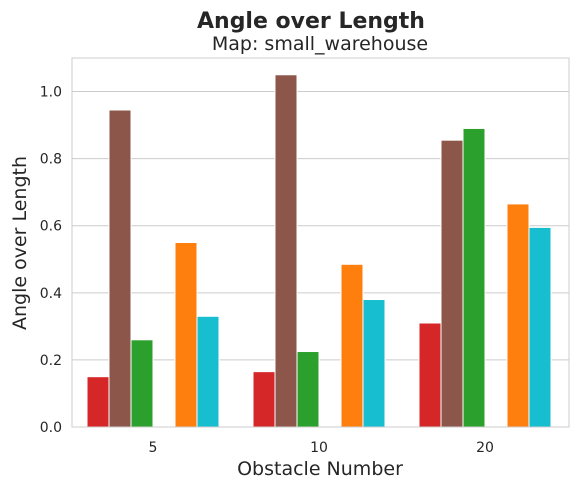 The width and height of the screenshot is (577, 494). I want to click on y-axis-label: Angle over Length, so click(20, 243).